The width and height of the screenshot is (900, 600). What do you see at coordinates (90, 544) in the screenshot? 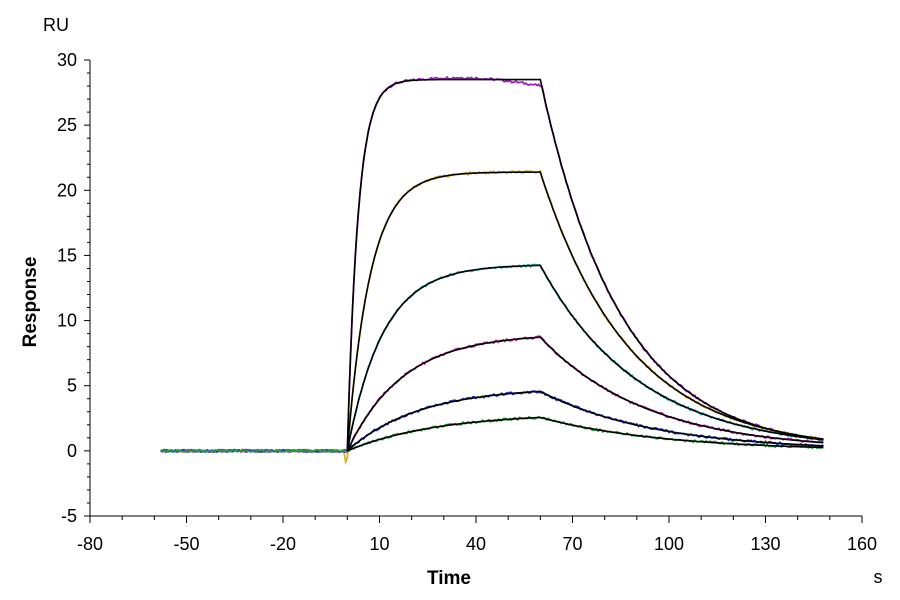
I see `x-tick-label: -80` at bounding box center [90, 544].